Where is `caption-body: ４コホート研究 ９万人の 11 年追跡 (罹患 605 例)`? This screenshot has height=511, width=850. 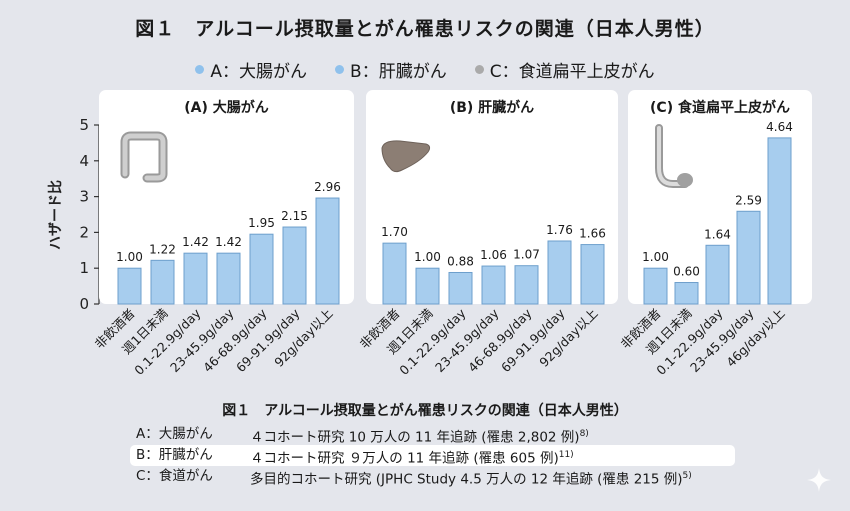
caption-body: ４コホート研究 ９万人の 11 年追跡 (罹患 605 例) is located at coordinates (404, 458).